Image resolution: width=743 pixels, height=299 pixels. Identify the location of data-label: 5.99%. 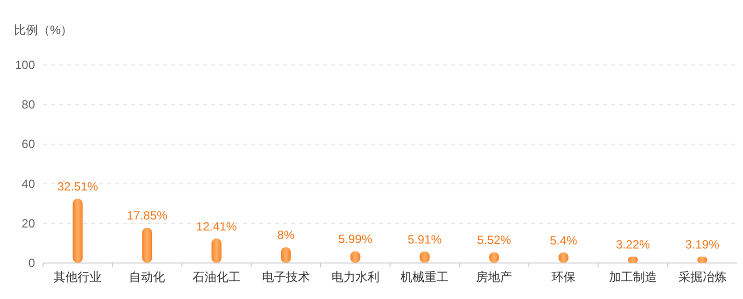
(355, 239).